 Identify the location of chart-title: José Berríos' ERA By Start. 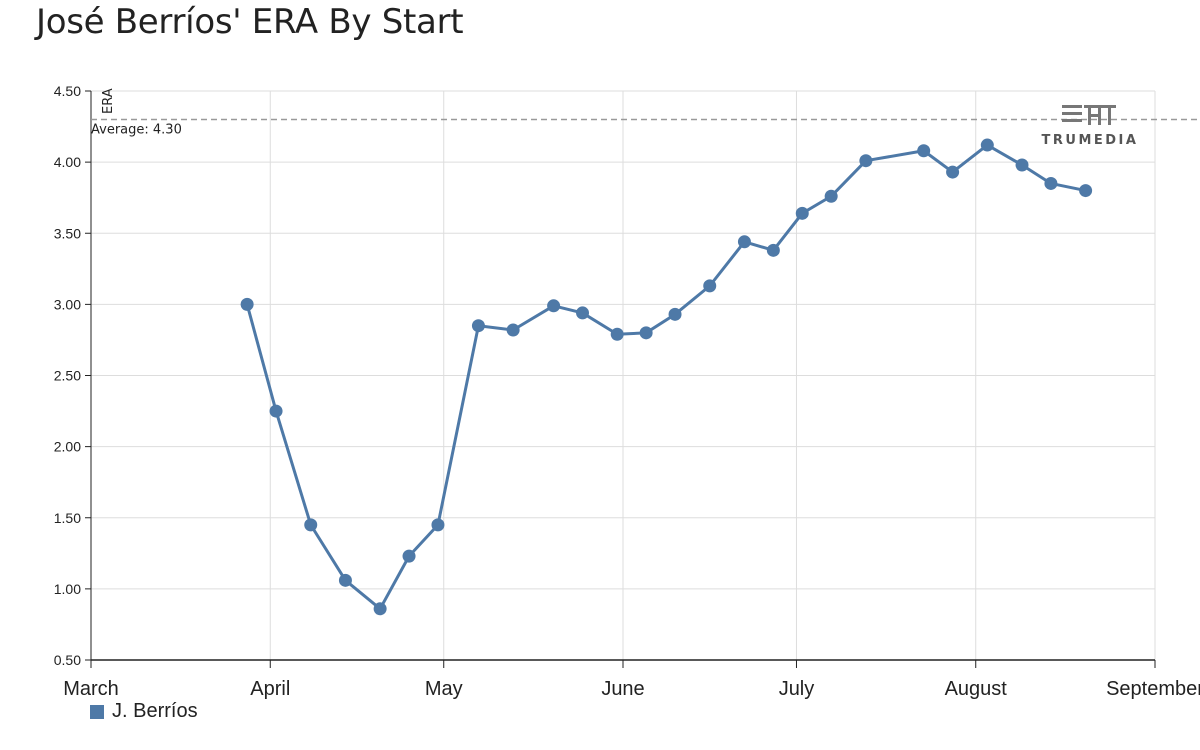
(250, 22).